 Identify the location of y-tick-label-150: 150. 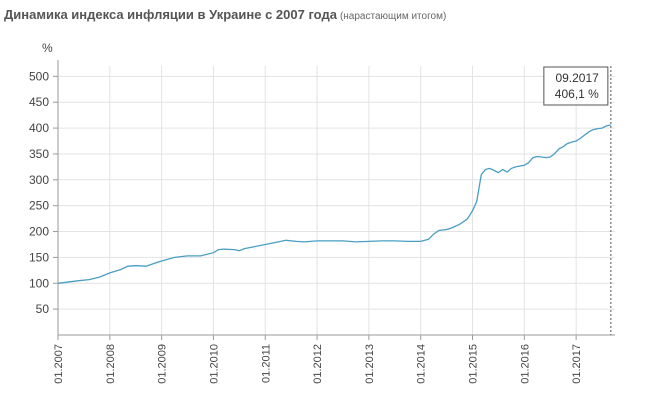
(39, 257).